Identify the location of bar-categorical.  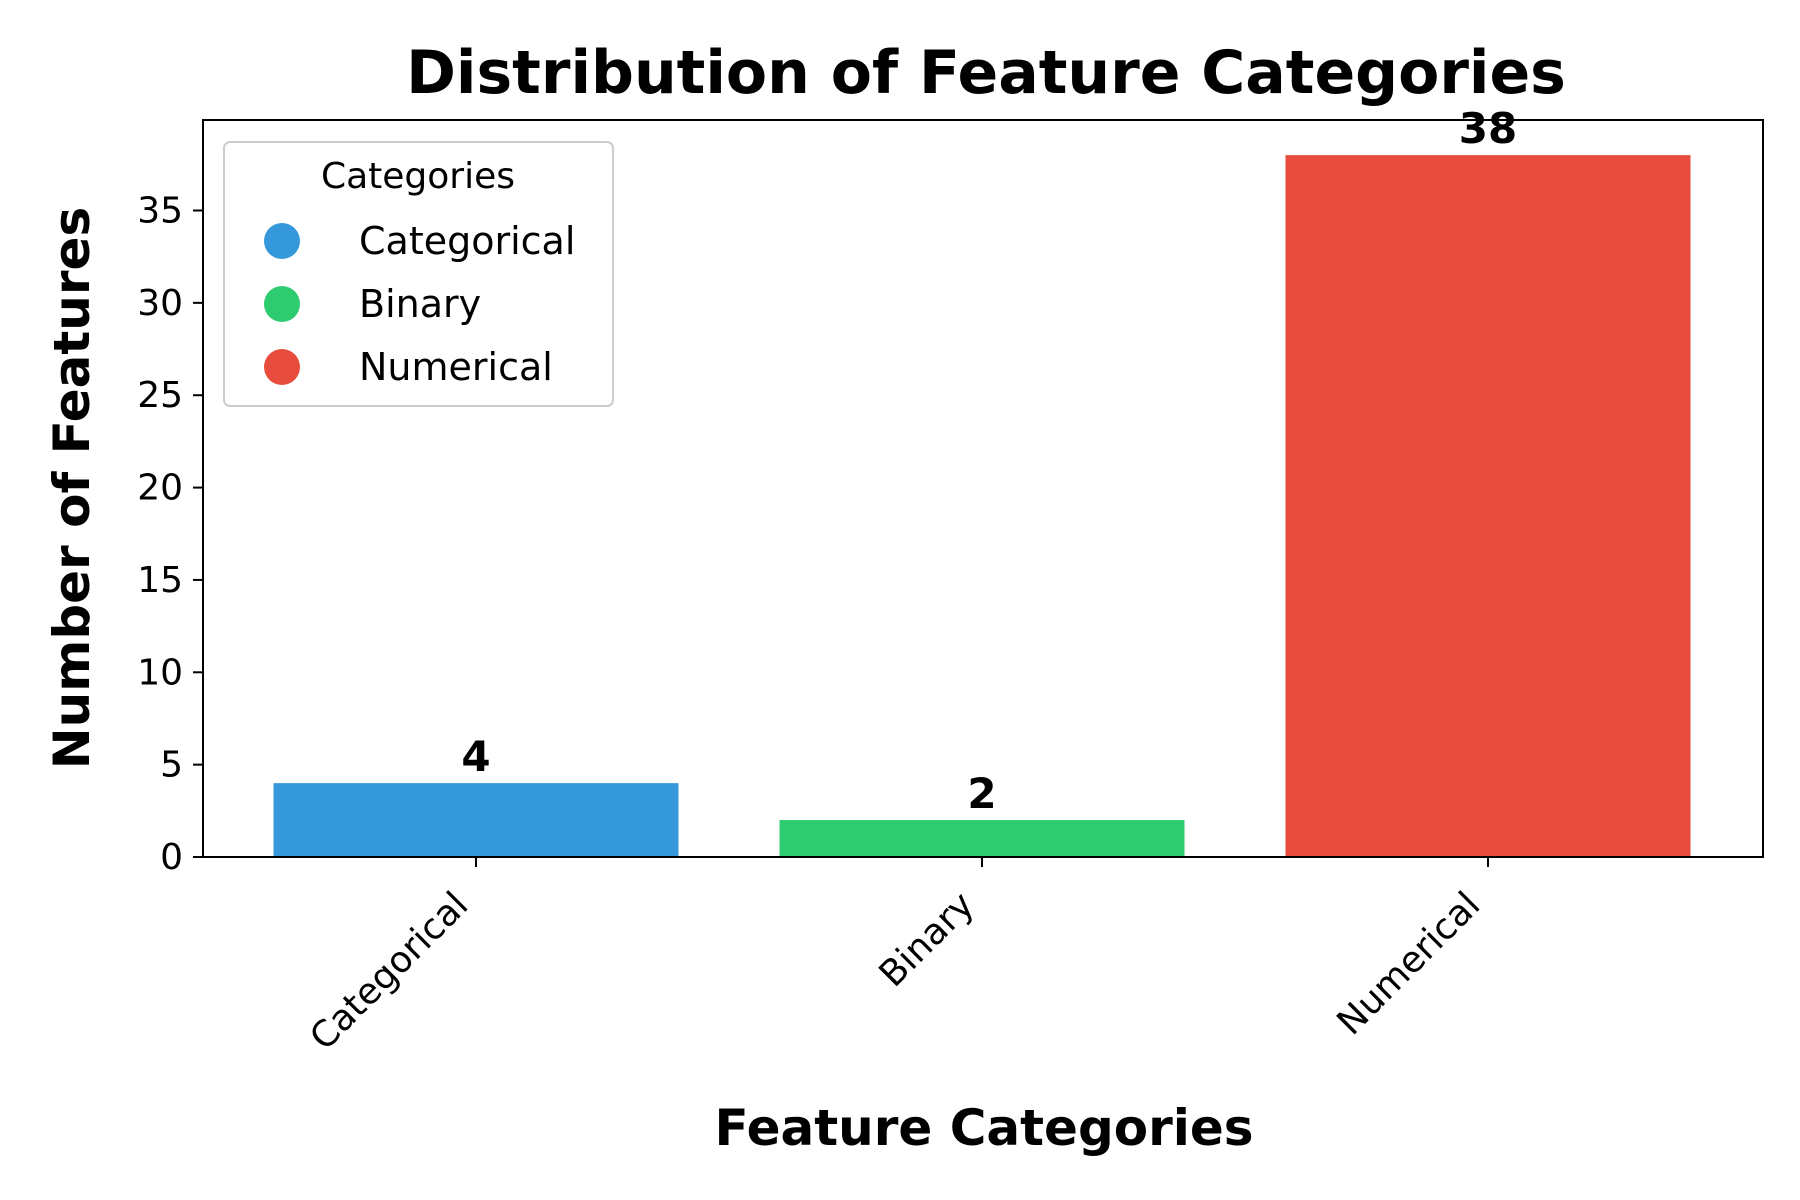
(476, 820).